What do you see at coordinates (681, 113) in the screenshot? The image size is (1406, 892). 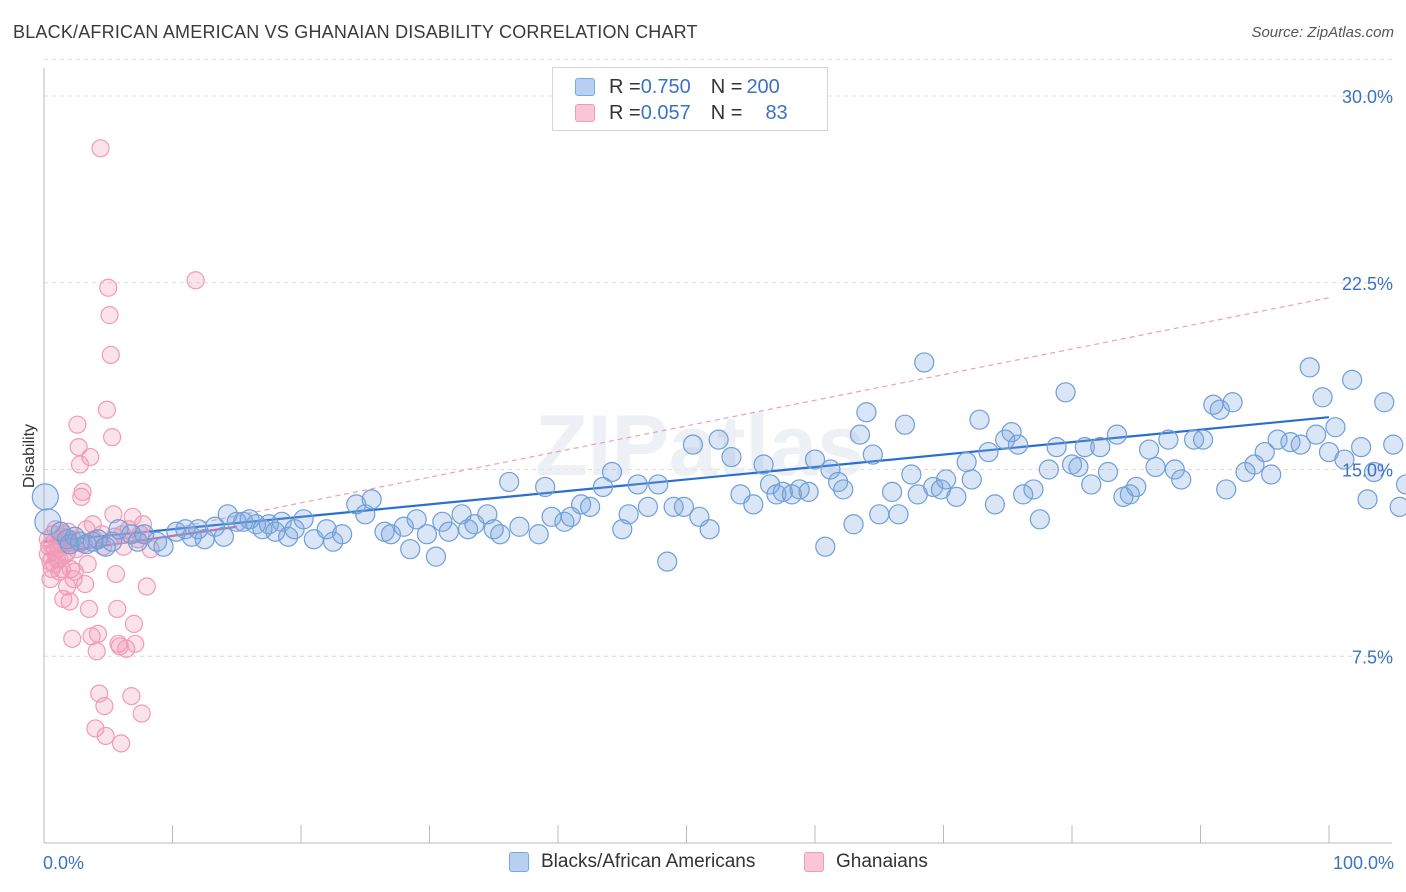 I see `legend-row-ghanaians: R = 0.057 N = 83` at bounding box center [681, 113].